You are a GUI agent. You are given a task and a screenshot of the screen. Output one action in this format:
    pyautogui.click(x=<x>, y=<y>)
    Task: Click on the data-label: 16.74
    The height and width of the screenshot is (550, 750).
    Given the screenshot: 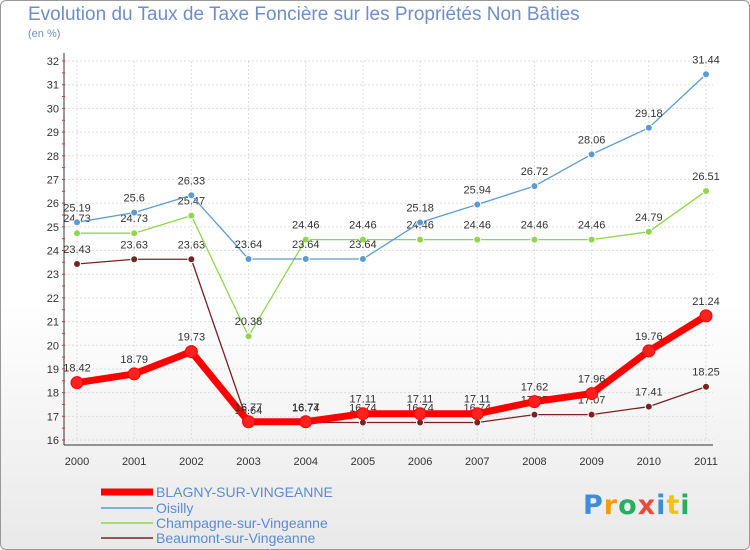 What is the action you would take?
    pyautogui.click(x=306, y=408)
    